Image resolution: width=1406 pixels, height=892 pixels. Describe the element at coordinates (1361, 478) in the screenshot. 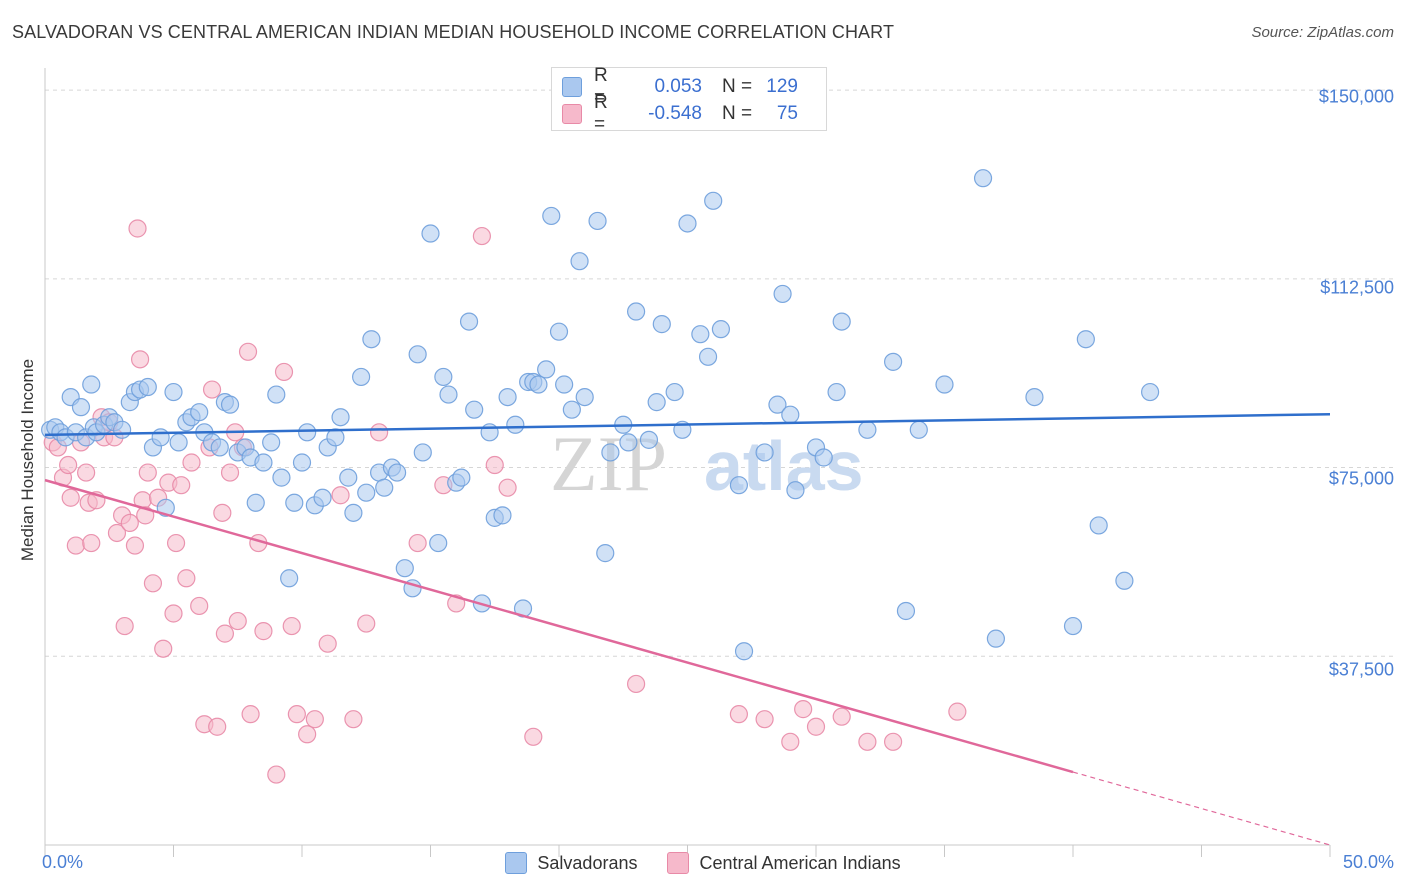

I see `y-tick-label: $75,000` at that location.